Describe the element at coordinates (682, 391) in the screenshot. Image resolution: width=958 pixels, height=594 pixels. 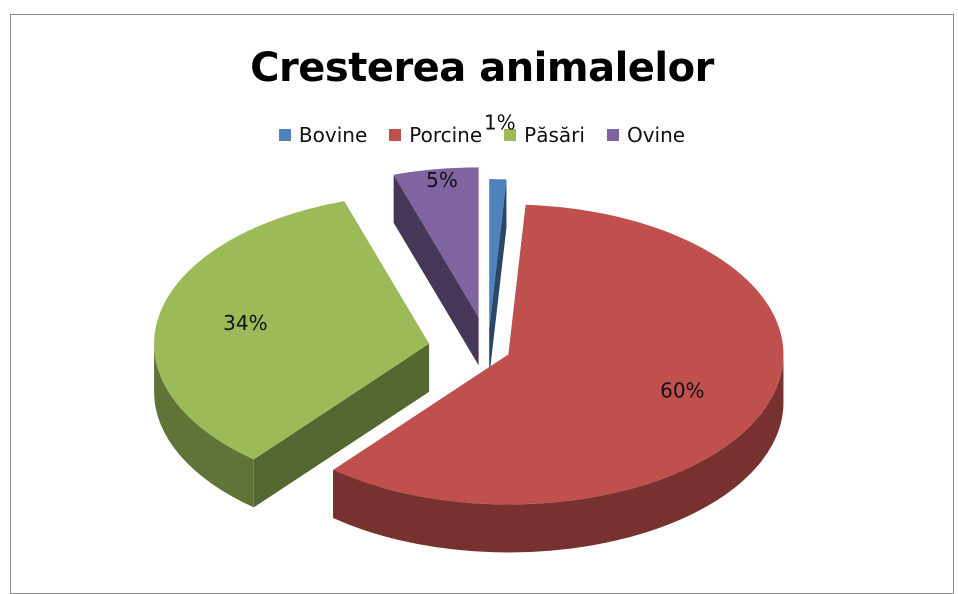
I see `pie-data-label: 60%` at that location.